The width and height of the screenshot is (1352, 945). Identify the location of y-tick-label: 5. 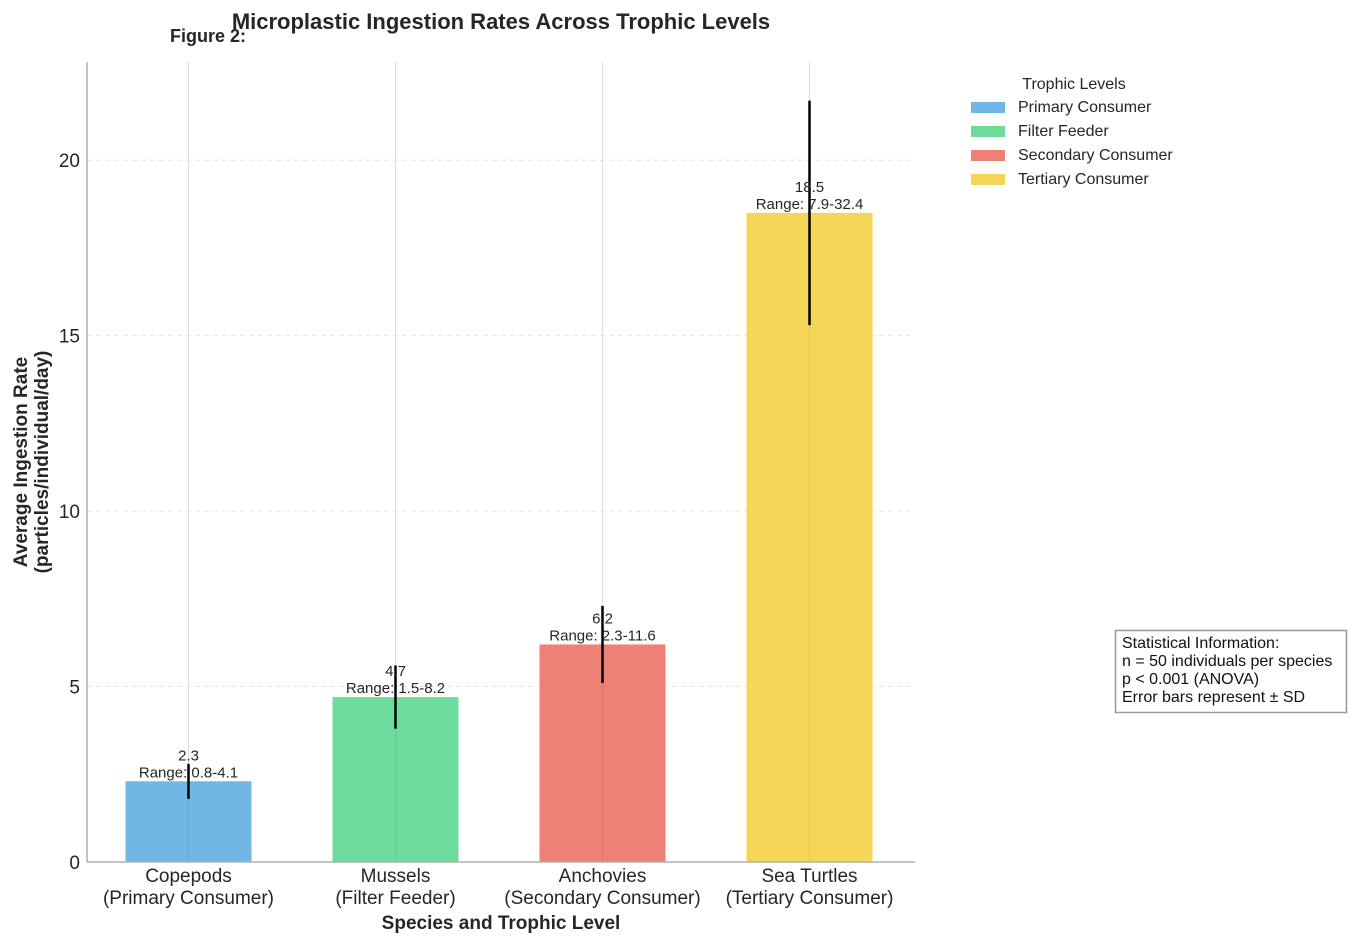
(74, 688).